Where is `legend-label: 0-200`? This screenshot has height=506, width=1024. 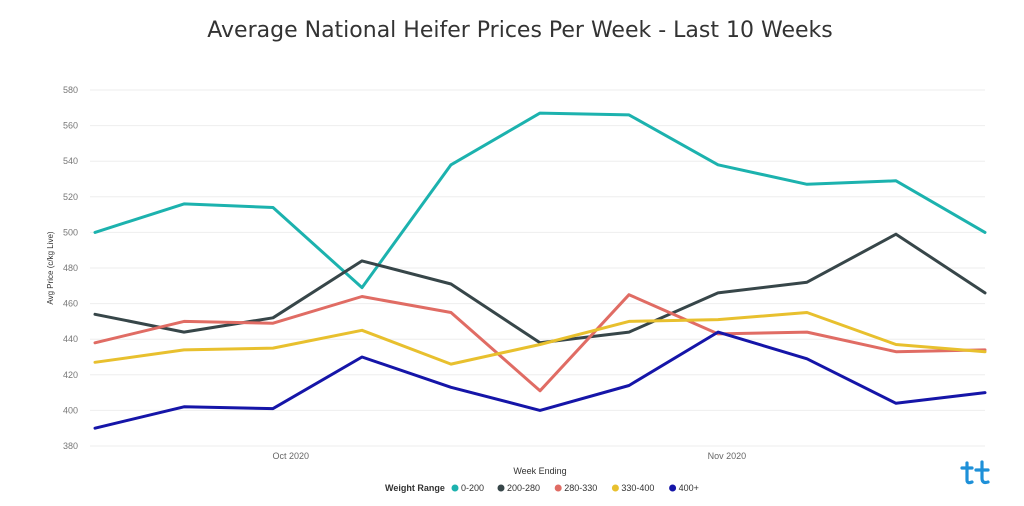
legend-label: 0-200 is located at coordinates (472, 488).